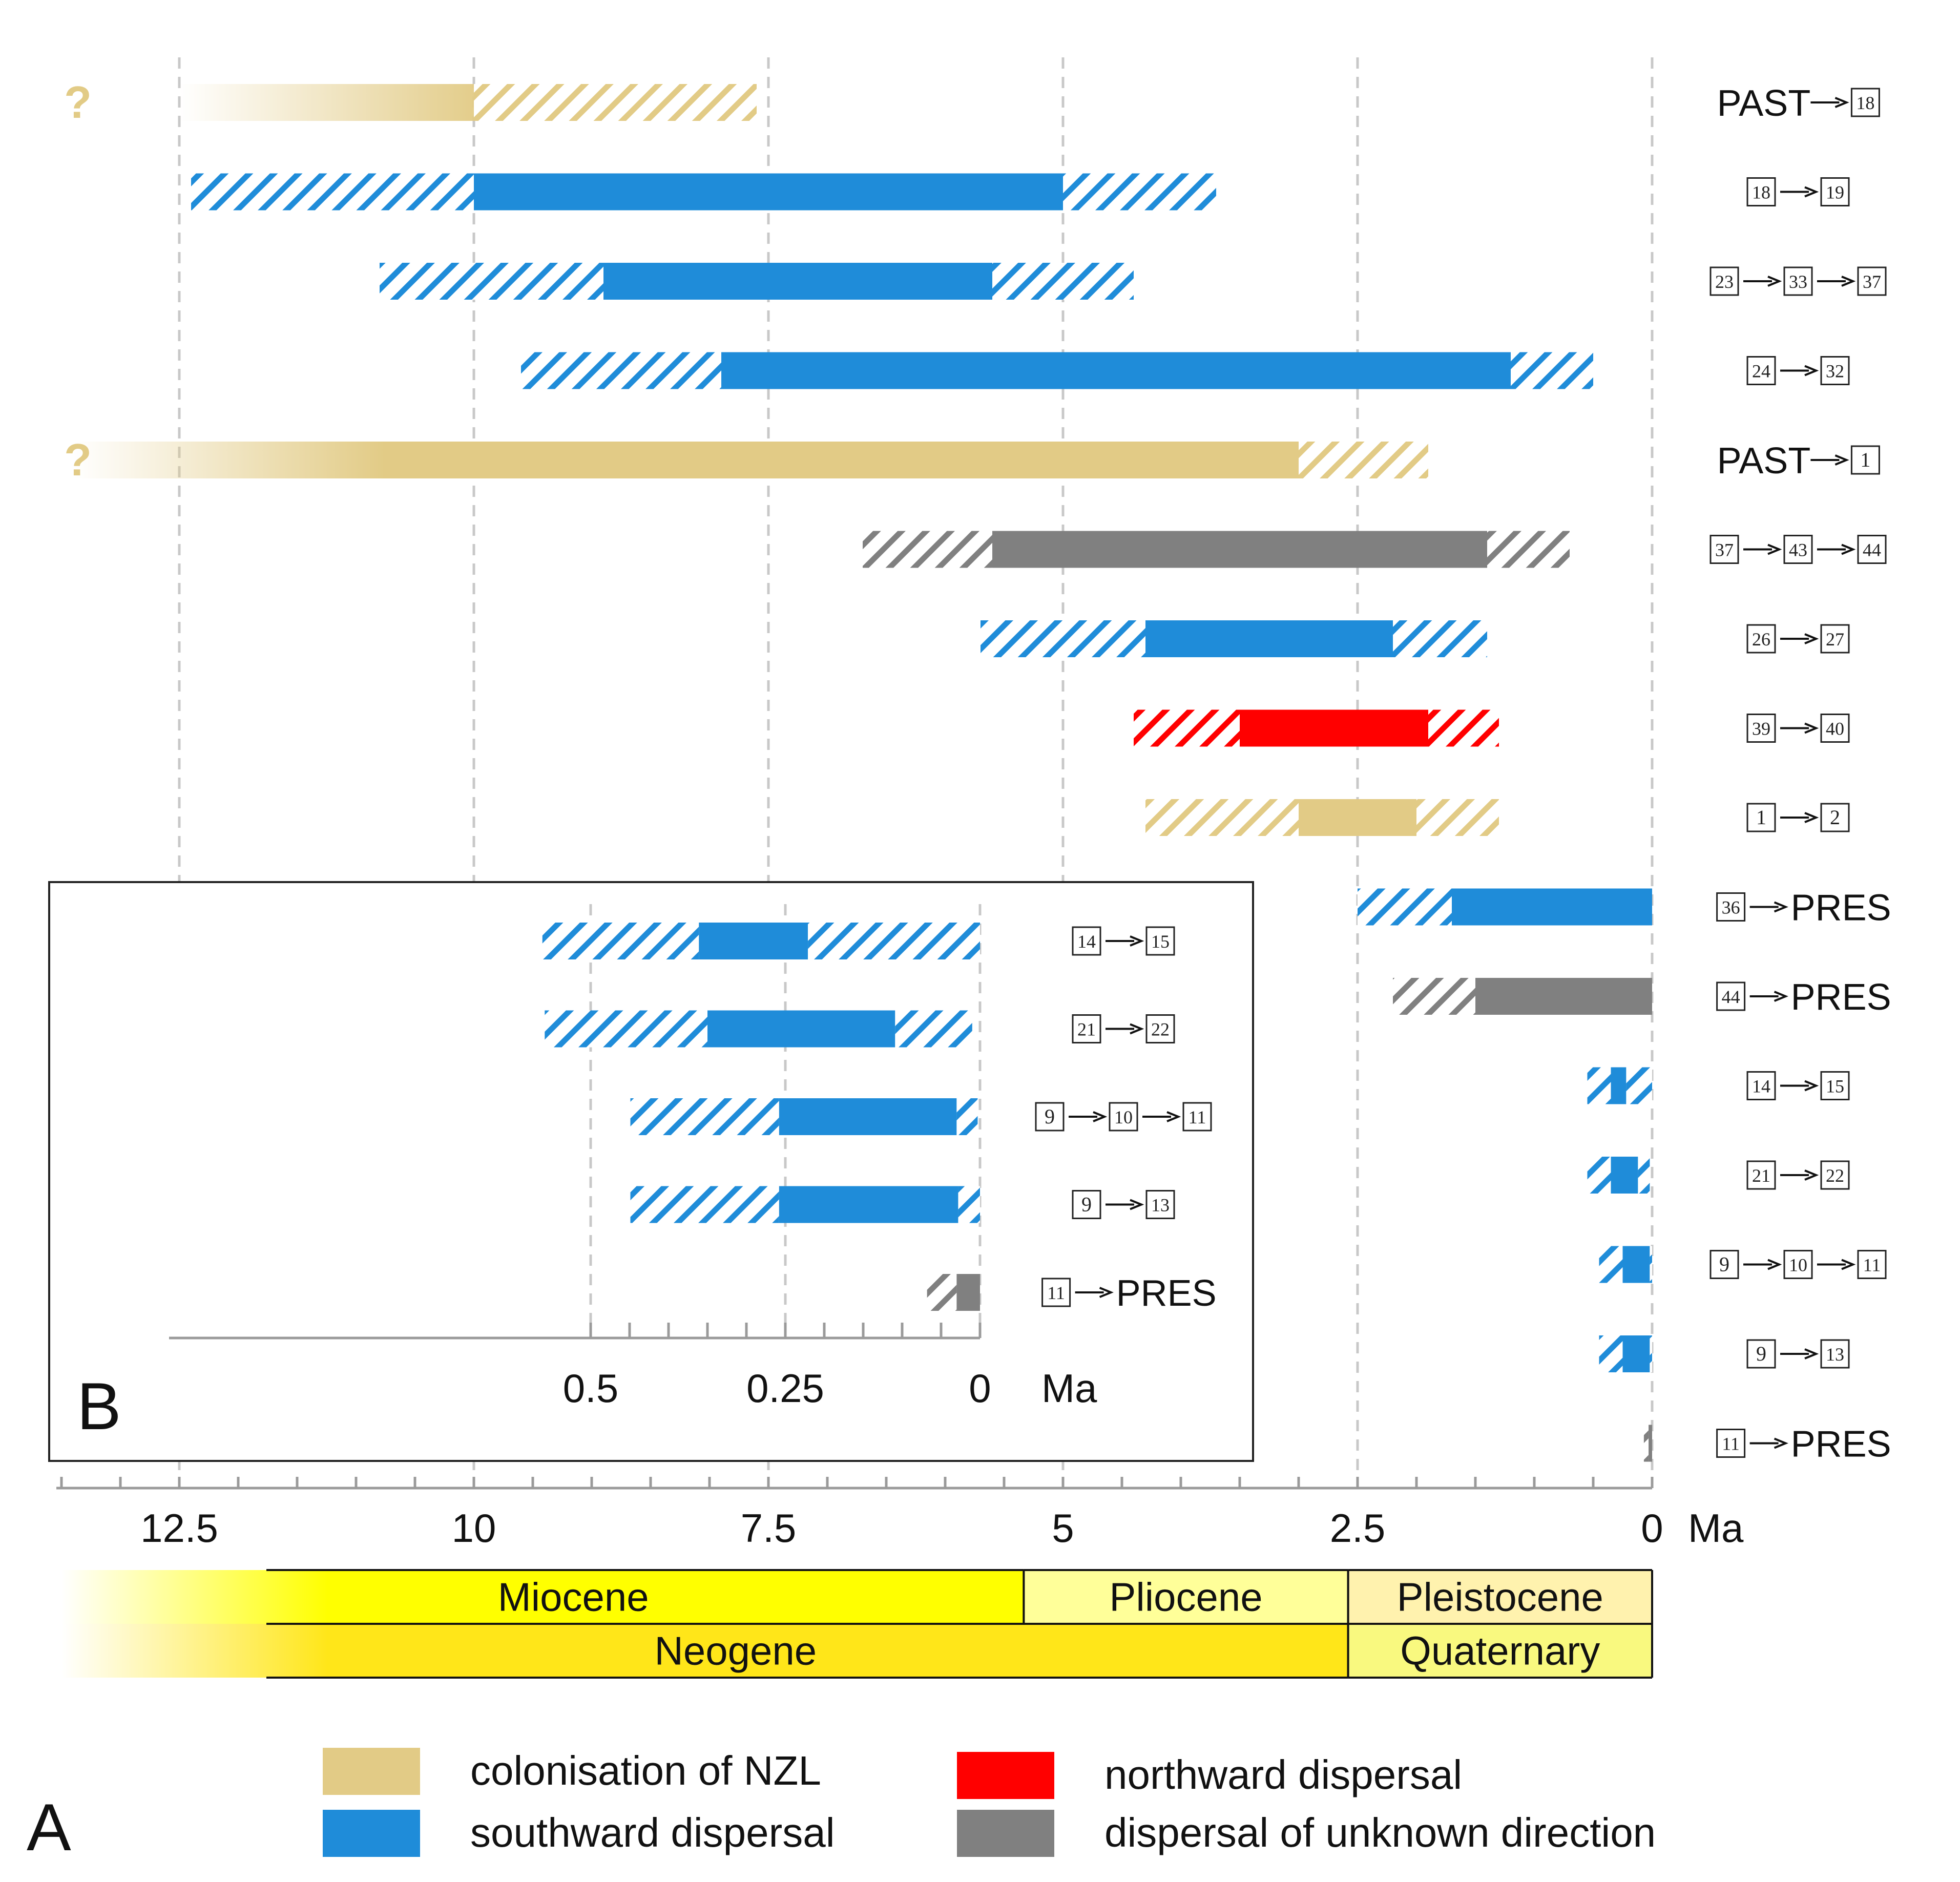 This screenshot has width=1960, height=1882. What do you see at coordinates (1187, 728) in the screenshot?
I see `northward-hatched-bar` at bounding box center [1187, 728].